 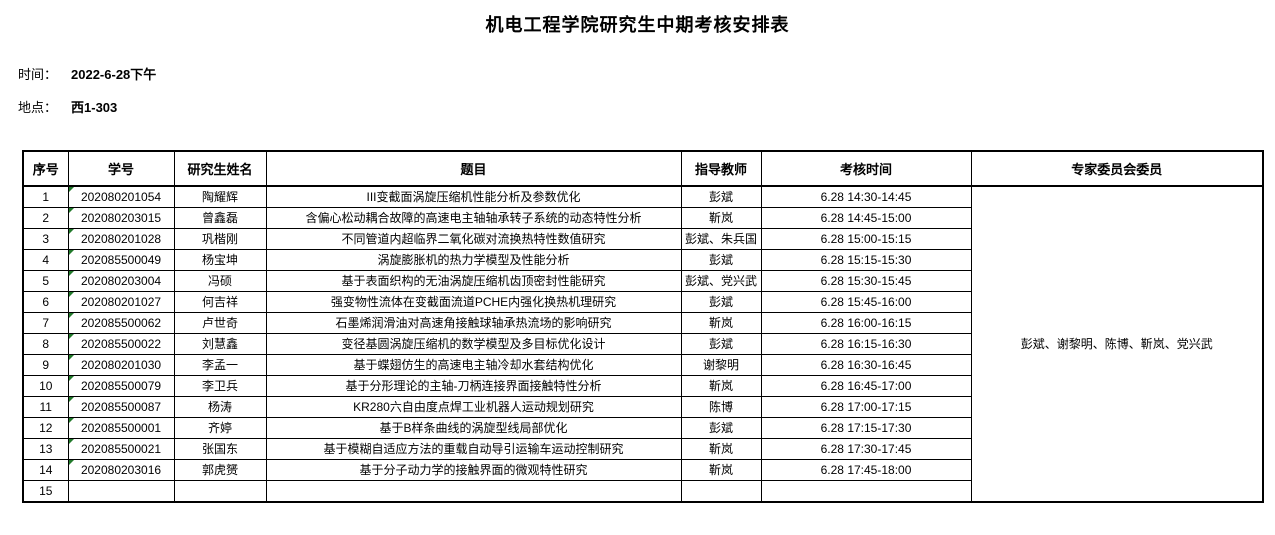 What do you see at coordinates (45, 323) in the screenshot?
I see `cell-no: 7` at bounding box center [45, 323].